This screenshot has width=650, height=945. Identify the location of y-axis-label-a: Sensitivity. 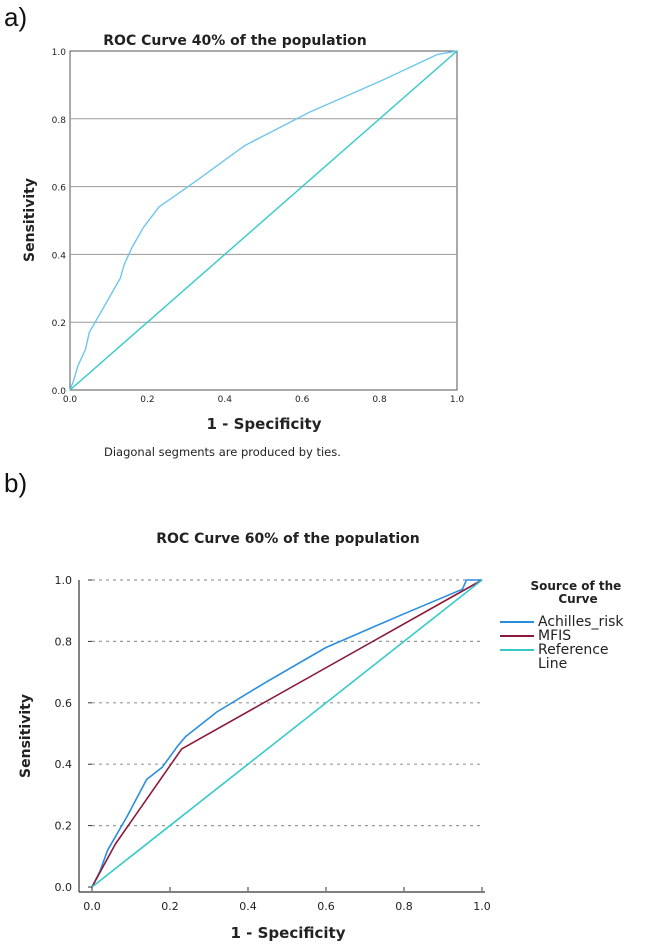
(30, 220).